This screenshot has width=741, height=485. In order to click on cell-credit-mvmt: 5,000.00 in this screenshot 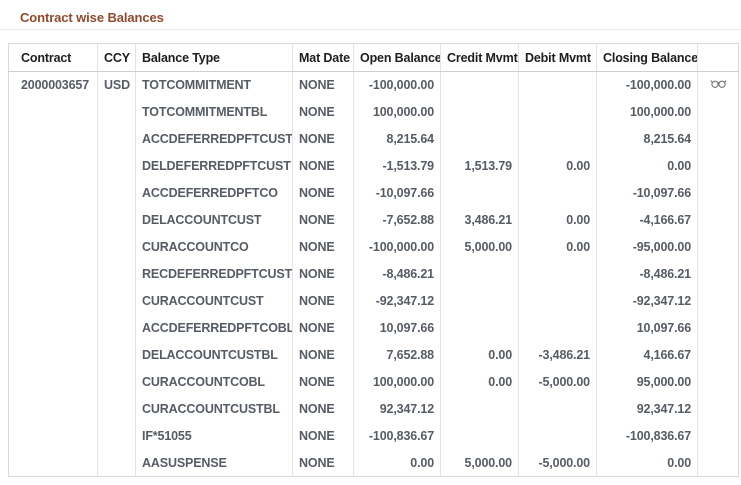, I will do `click(479, 247)`.